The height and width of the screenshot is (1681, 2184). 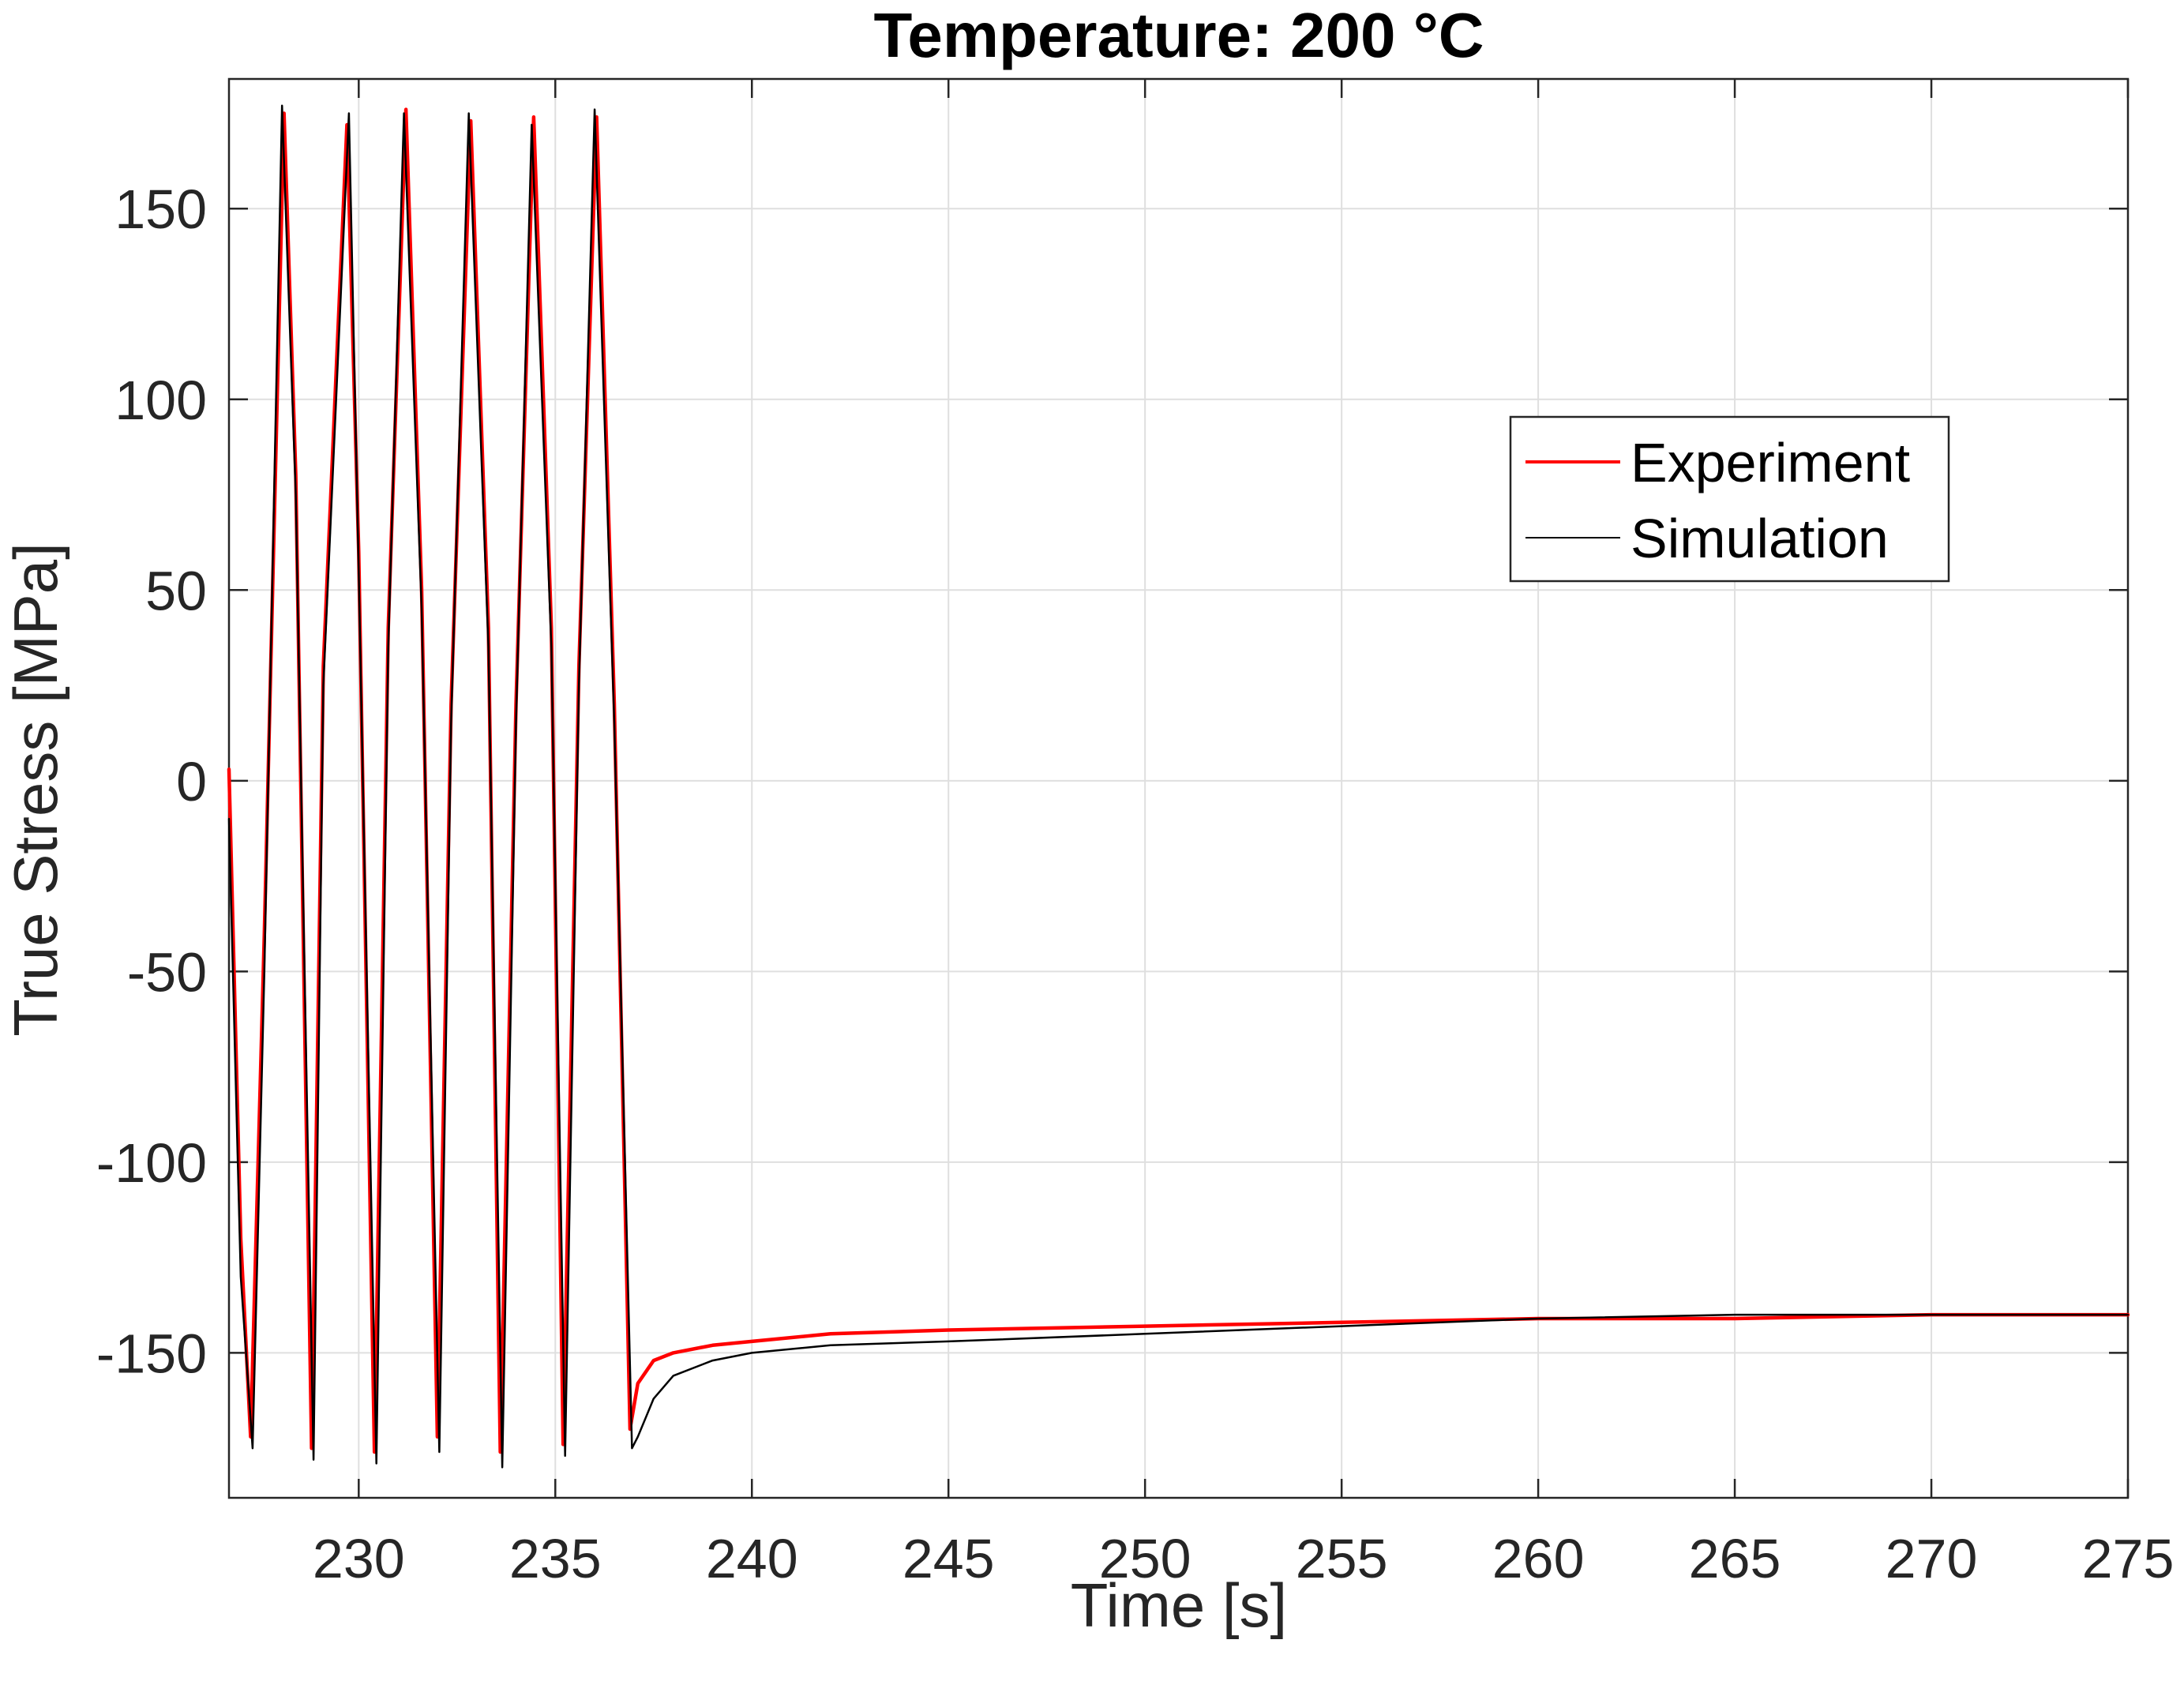 What do you see at coordinates (160, 400) in the screenshot?
I see `y-tick-label: 100` at bounding box center [160, 400].